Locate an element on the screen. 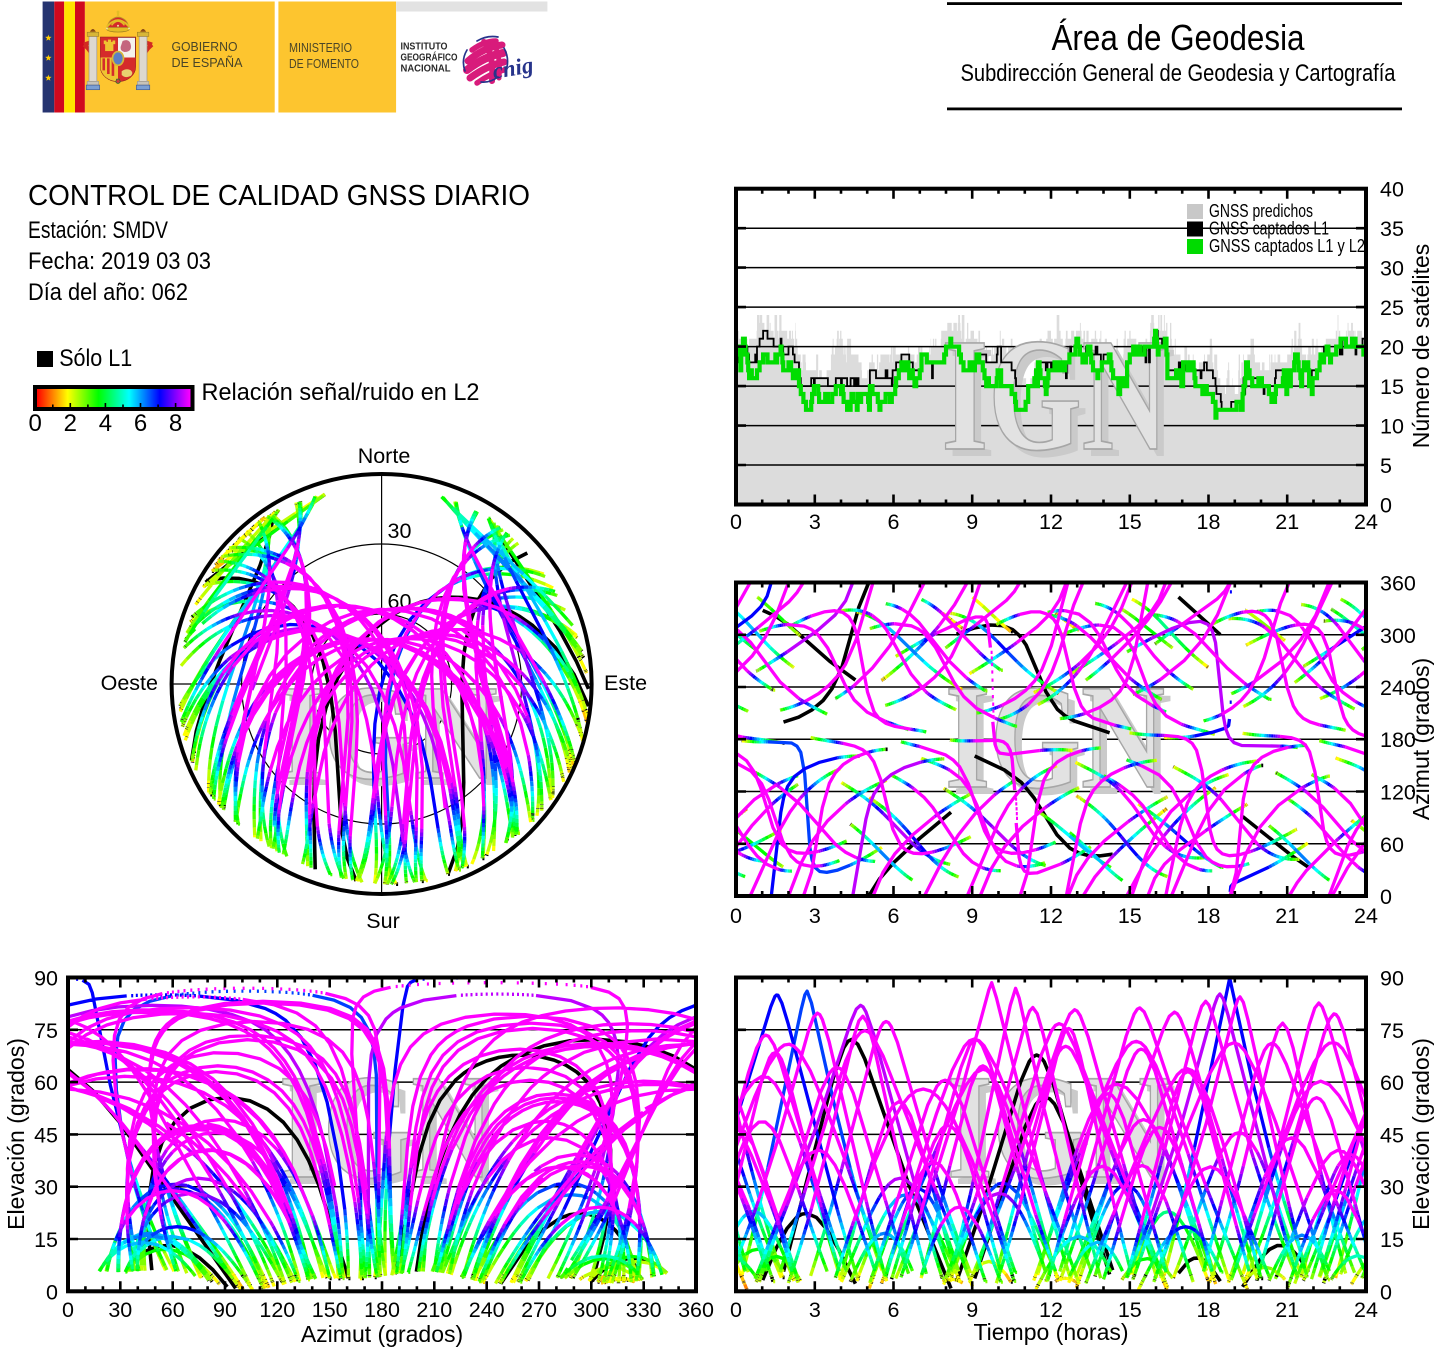  svg-text: GNSS captados L1 is located at coordinates (1269, 229).